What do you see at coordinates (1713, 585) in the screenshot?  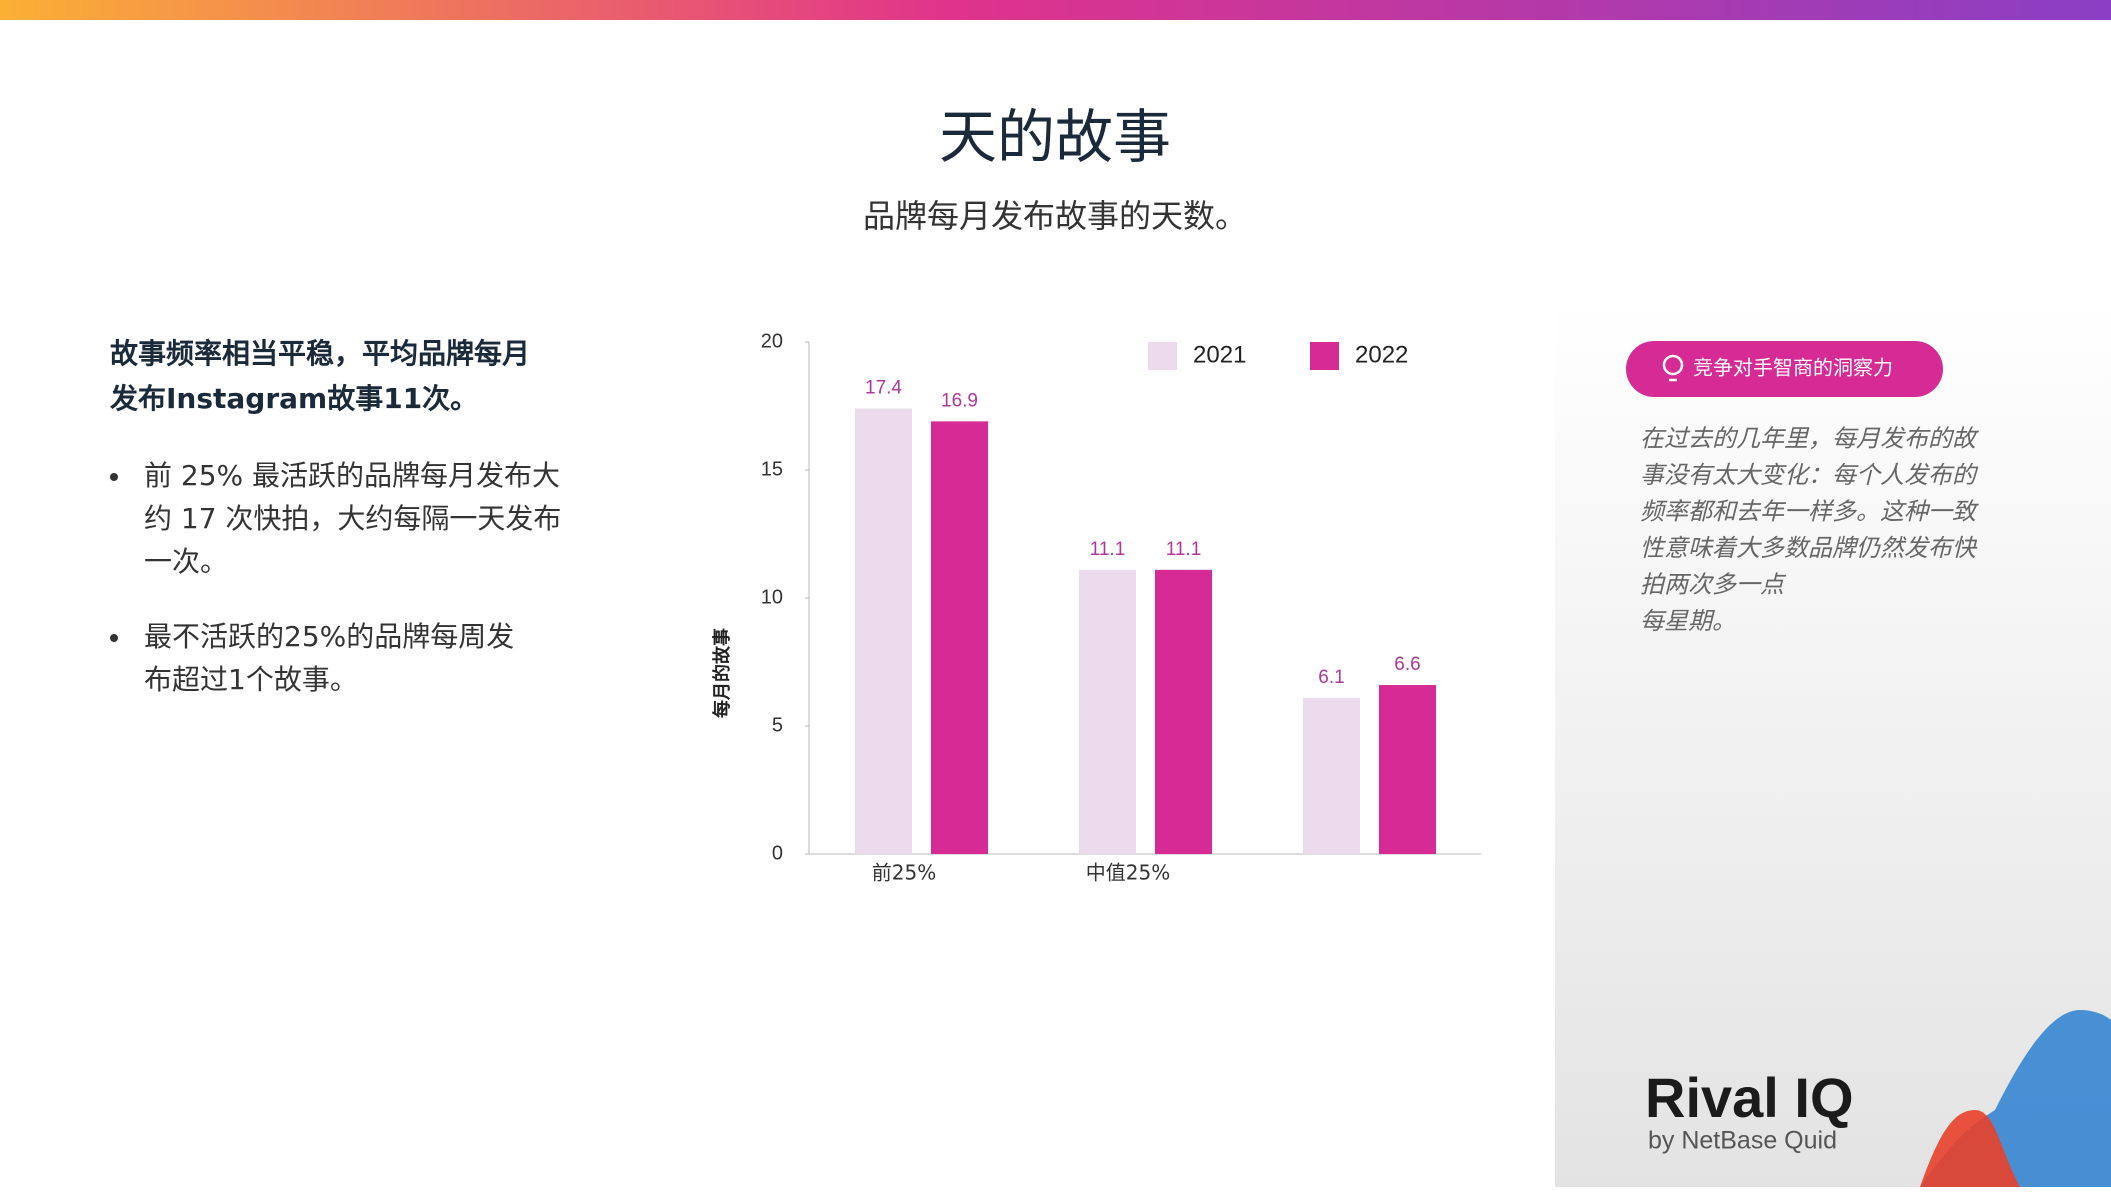 I see `insight-line: 拍两次多一点` at bounding box center [1713, 585].